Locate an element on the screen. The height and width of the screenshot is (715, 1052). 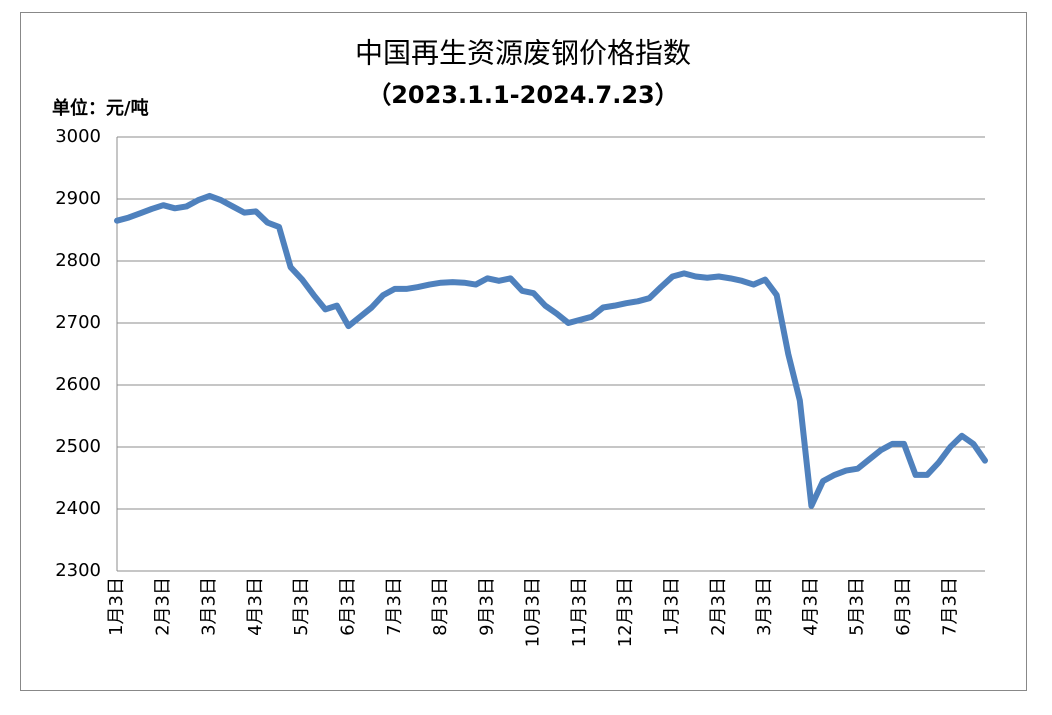
y-tick-label: 2600 is located at coordinates (78, 384).